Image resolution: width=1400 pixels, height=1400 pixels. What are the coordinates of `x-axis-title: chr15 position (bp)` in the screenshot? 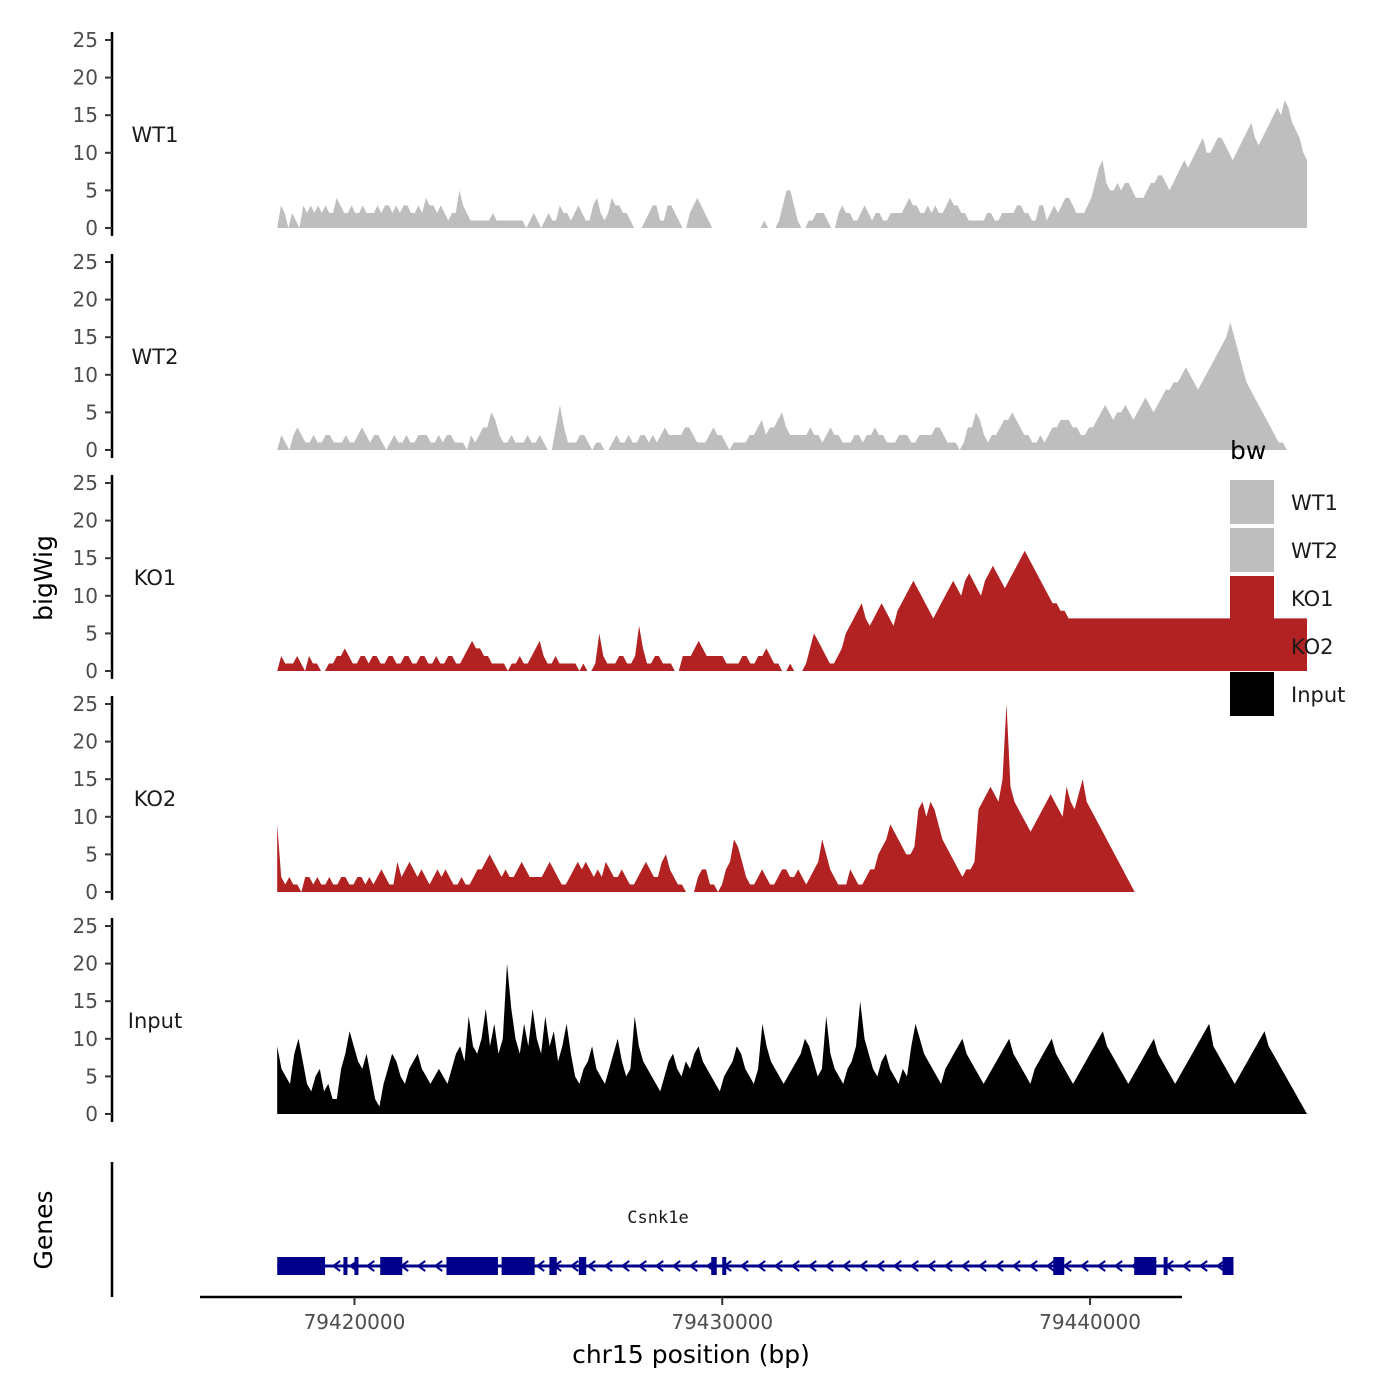 It's located at (691, 1354).